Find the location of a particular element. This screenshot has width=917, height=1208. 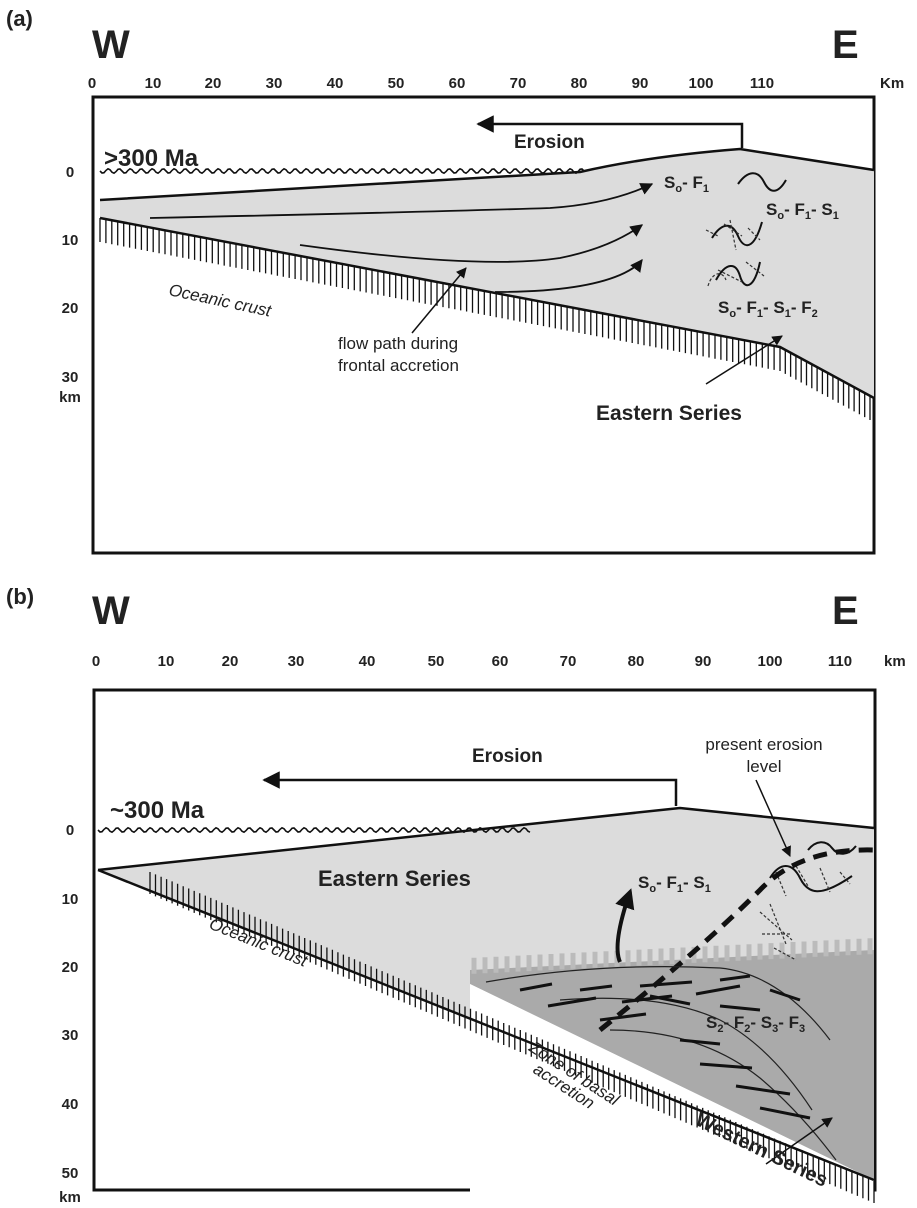

panel-b-label: (b) is located at coordinates (20, 596).